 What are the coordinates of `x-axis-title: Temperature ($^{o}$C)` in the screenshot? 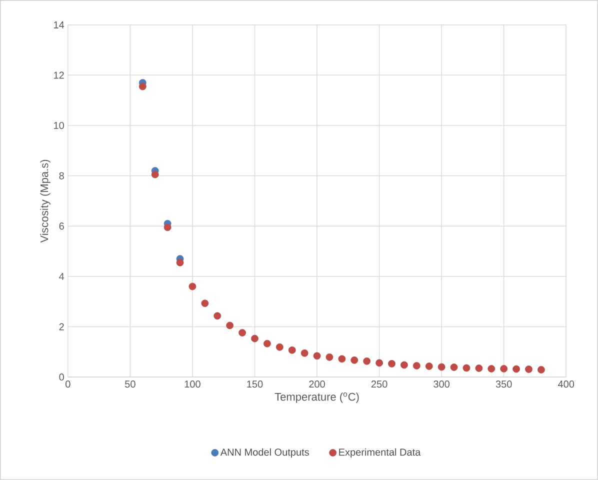 It's located at (316, 397).